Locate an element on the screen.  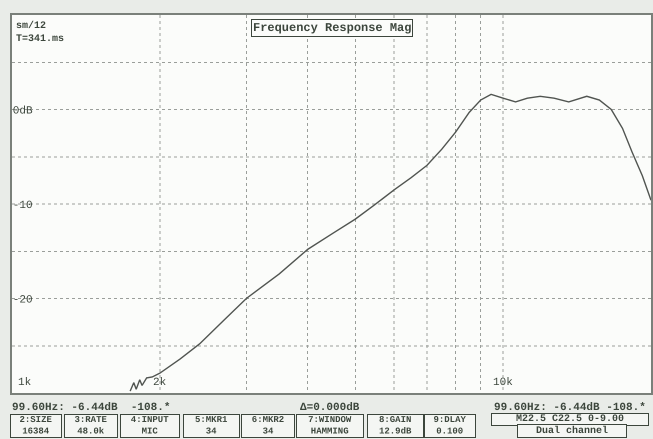
text: 6:MKR2 34 is located at coordinates (268, 426).